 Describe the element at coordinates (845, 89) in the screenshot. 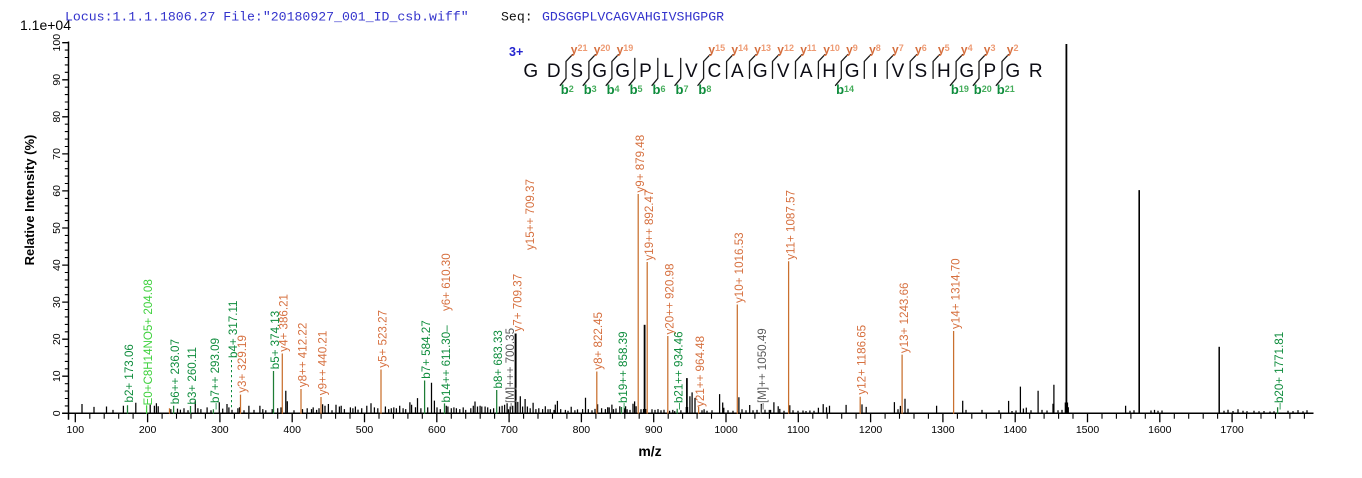

I see `svg-text: b14` at that location.